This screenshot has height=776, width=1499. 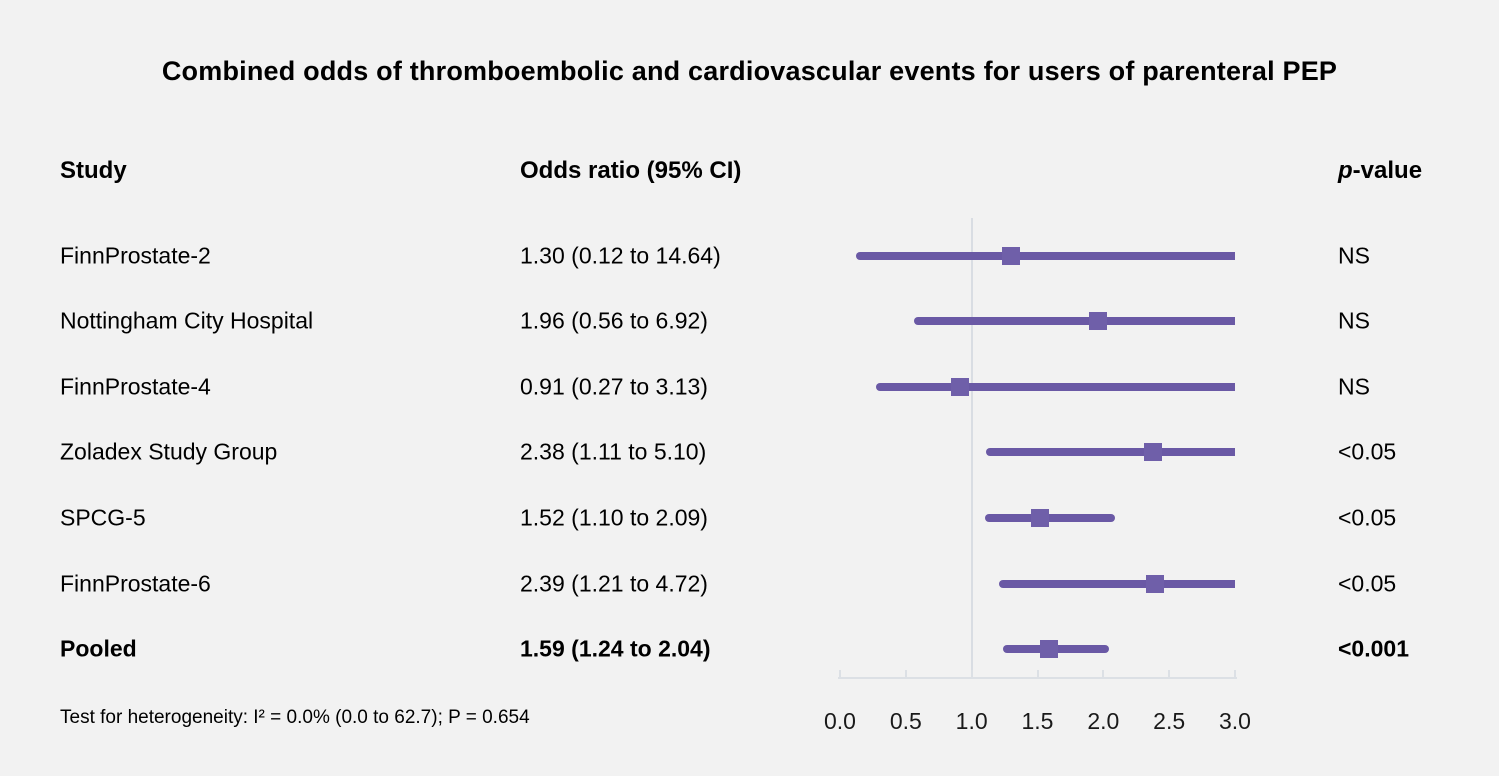 I want to click on x-axis-tick-label: 2.5, so click(x=1169, y=721).